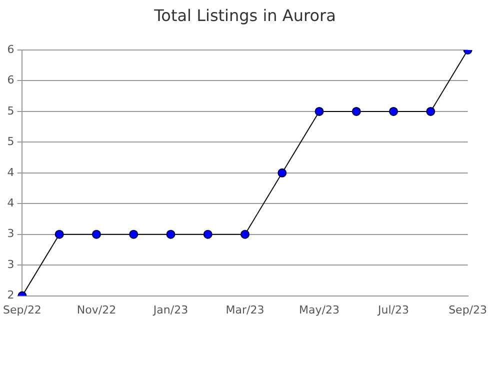  I want to click on y-tick-label: 2, so click(10, 295).